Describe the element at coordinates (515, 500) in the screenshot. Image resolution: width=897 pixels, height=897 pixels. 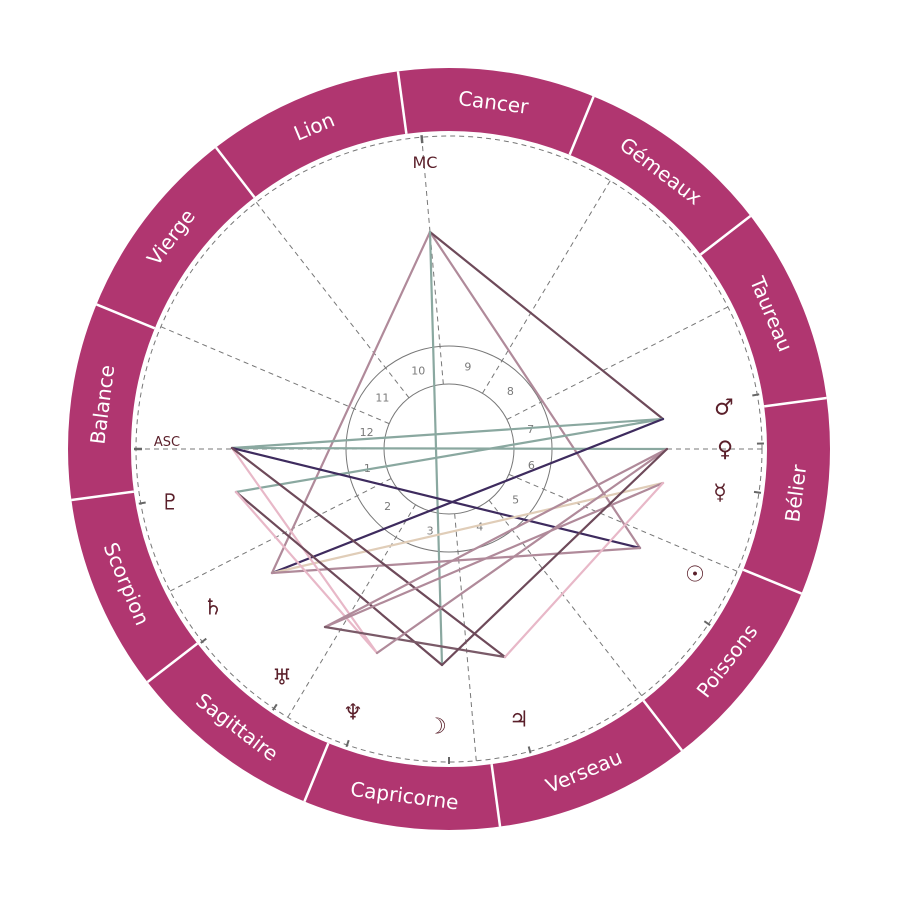
I see `house-number: 5` at that location.